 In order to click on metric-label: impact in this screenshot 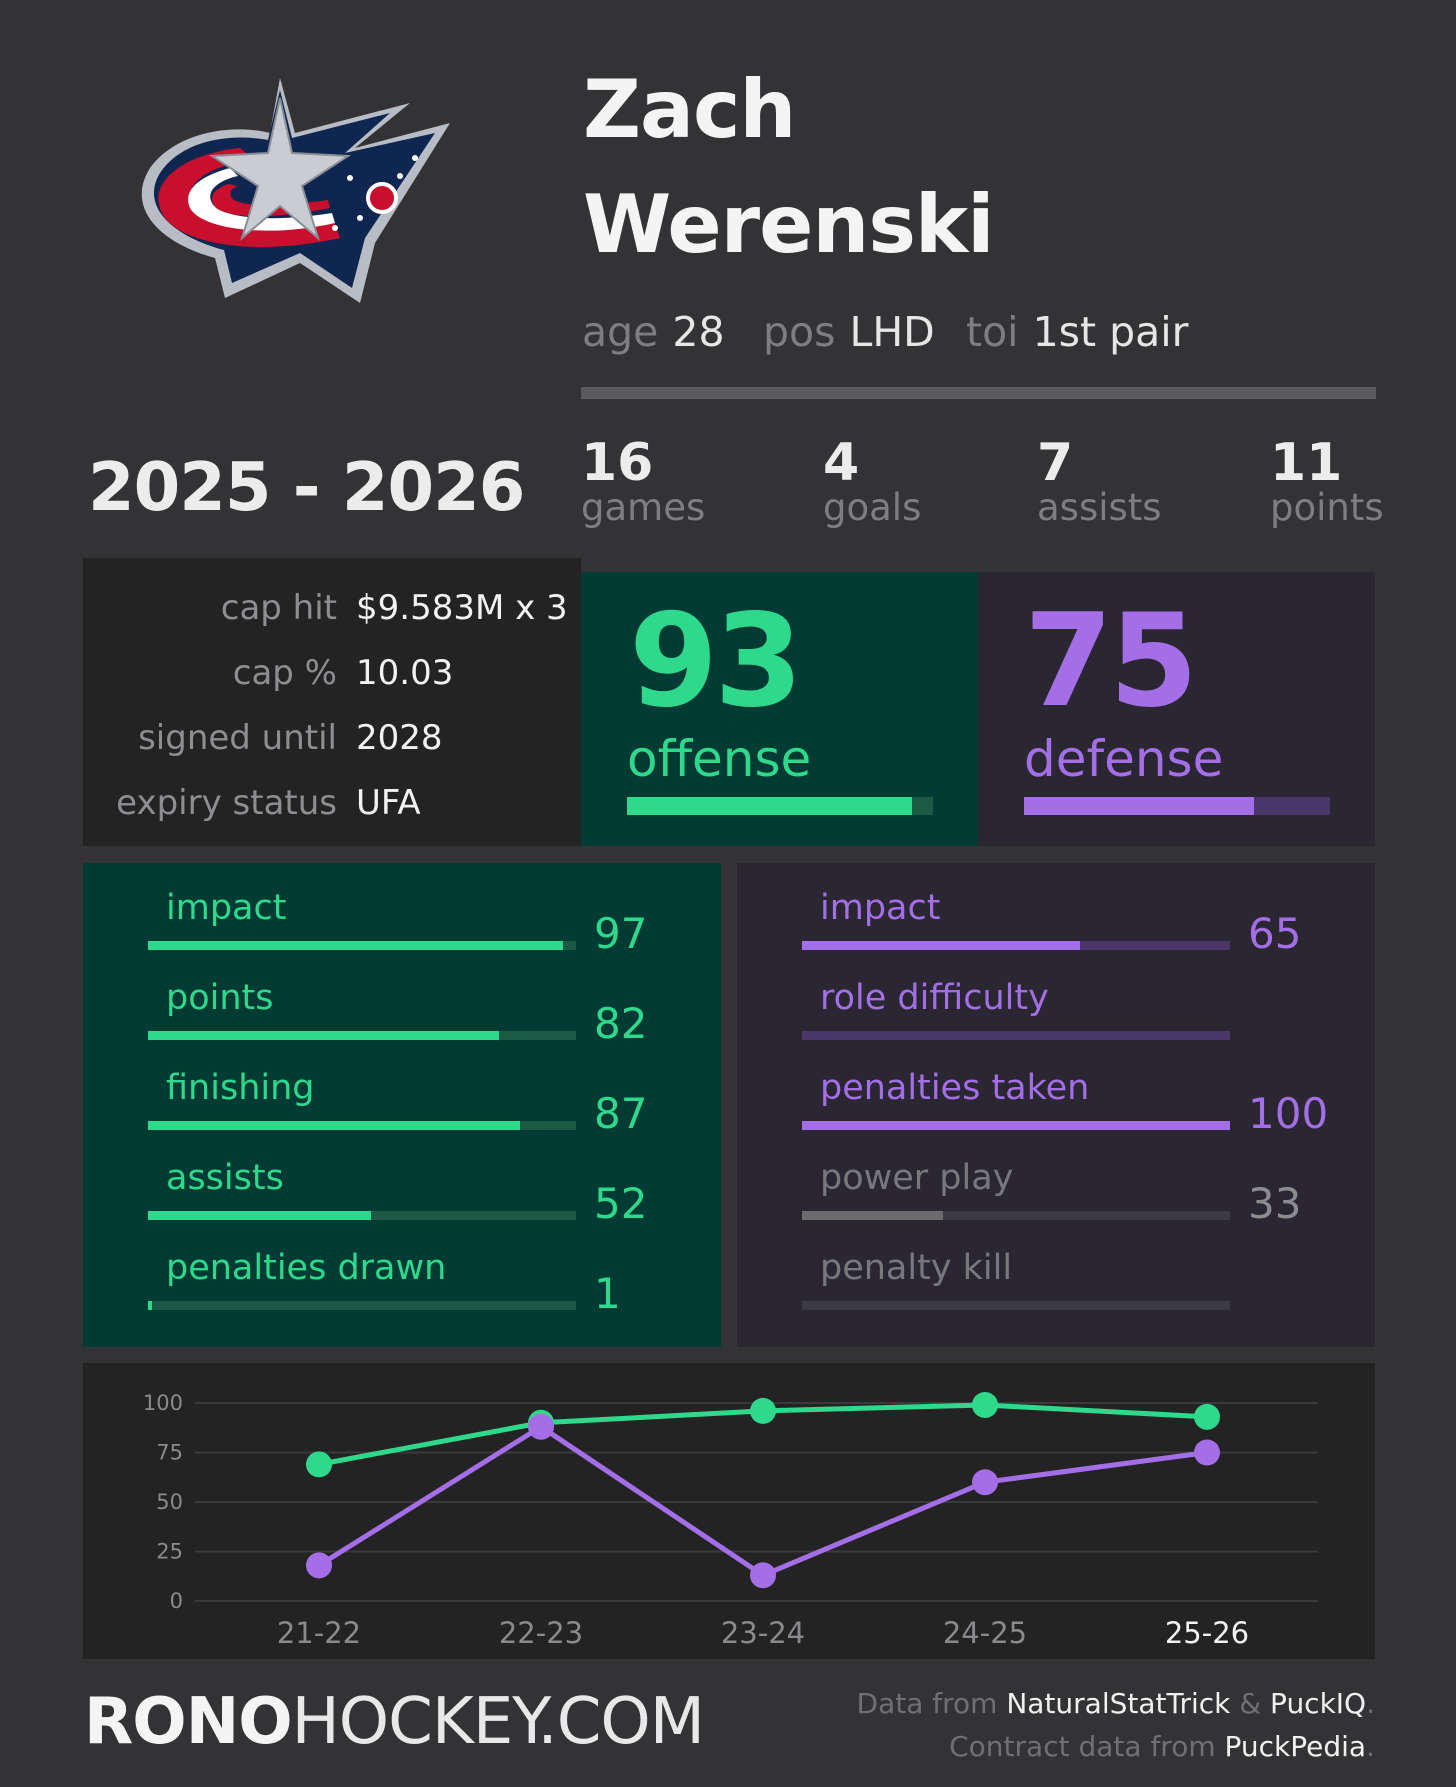, I will do `click(226, 908)`.